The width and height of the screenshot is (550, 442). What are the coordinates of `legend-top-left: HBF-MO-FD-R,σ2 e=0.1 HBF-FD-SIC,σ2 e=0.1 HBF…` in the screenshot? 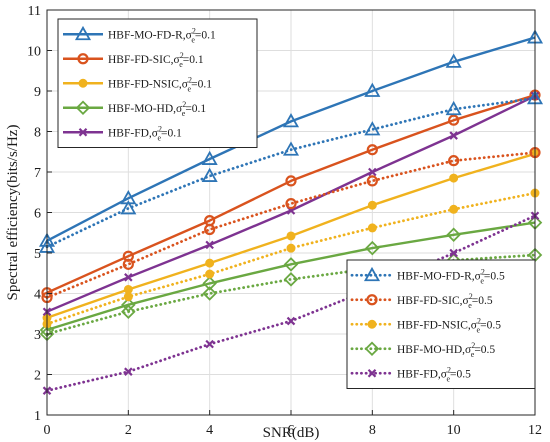 It's located at (157, 83).